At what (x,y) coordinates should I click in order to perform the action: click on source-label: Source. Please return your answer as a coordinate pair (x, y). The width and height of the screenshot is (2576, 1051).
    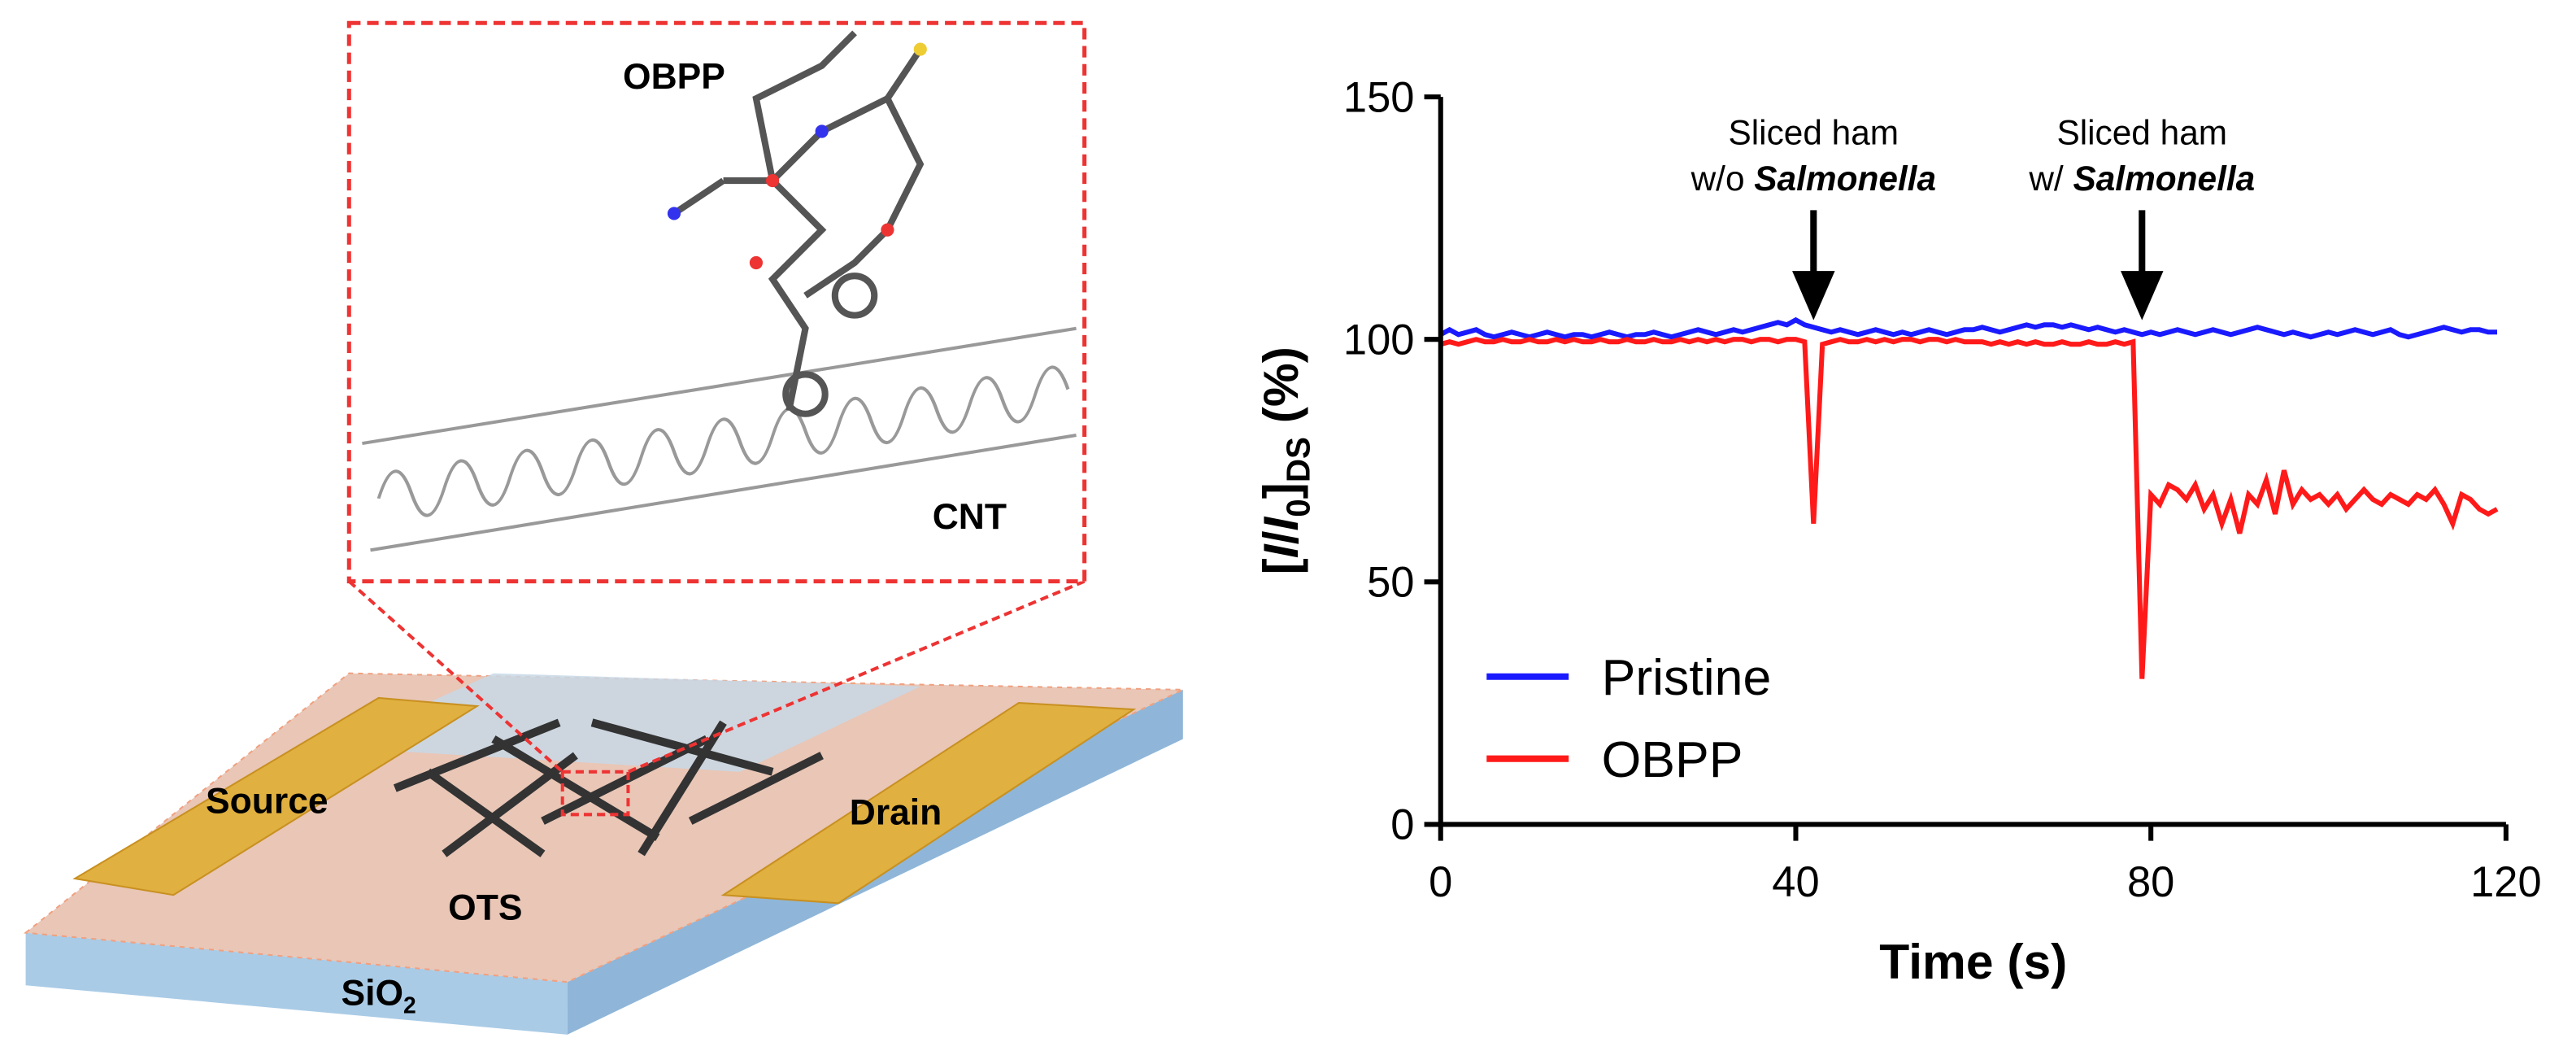
    Looking at the image, I should click on (268, 801).